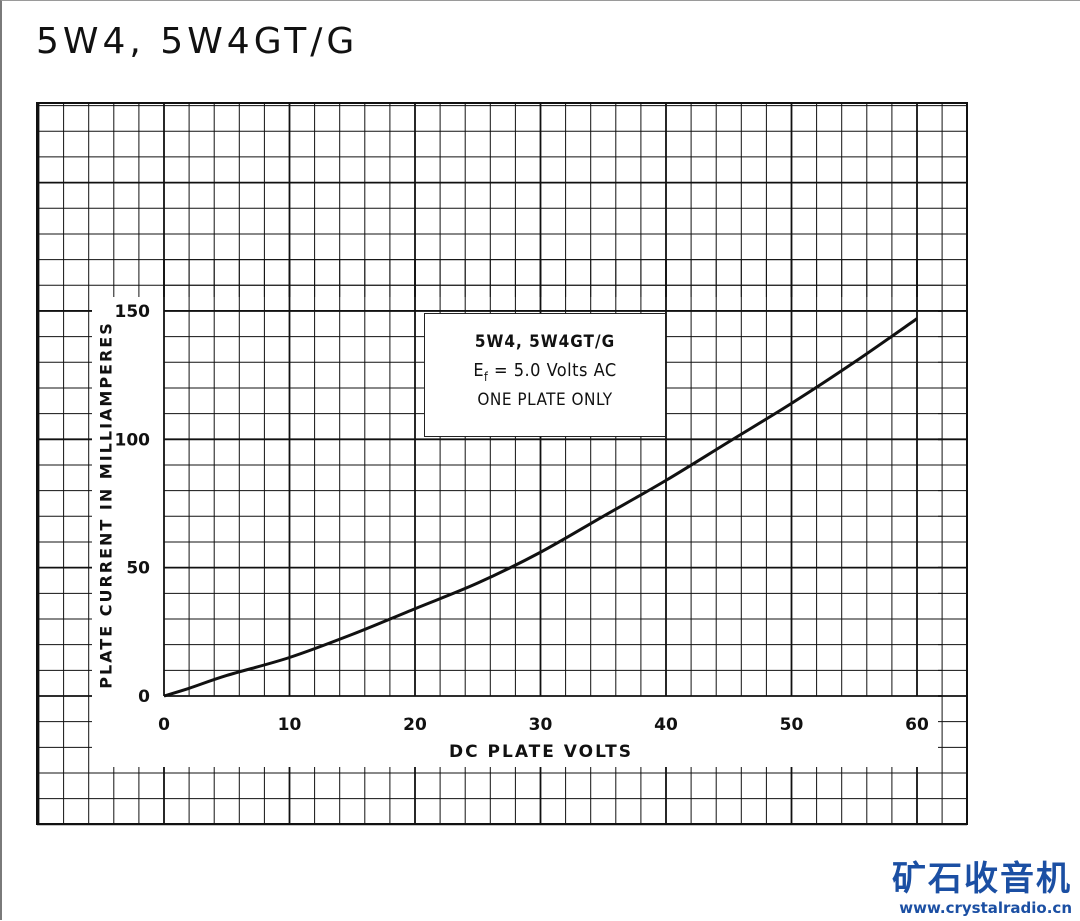  I want to click on y-axis-label: PLATE CURRENT IN MILLIAMPERES, so click(106, 505).